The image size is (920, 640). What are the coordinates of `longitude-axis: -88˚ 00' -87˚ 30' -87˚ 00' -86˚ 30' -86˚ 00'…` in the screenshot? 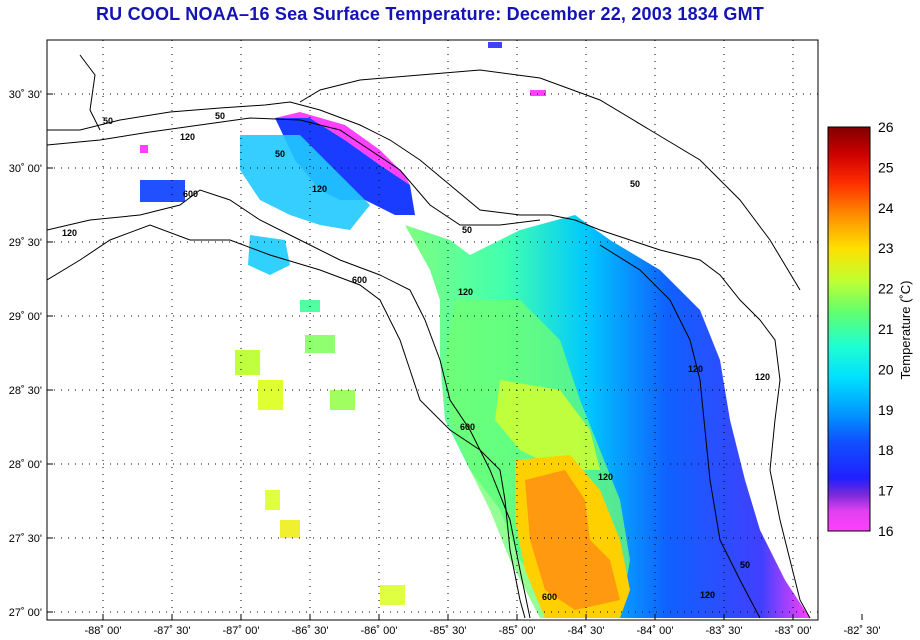 It's located at (483, 625).